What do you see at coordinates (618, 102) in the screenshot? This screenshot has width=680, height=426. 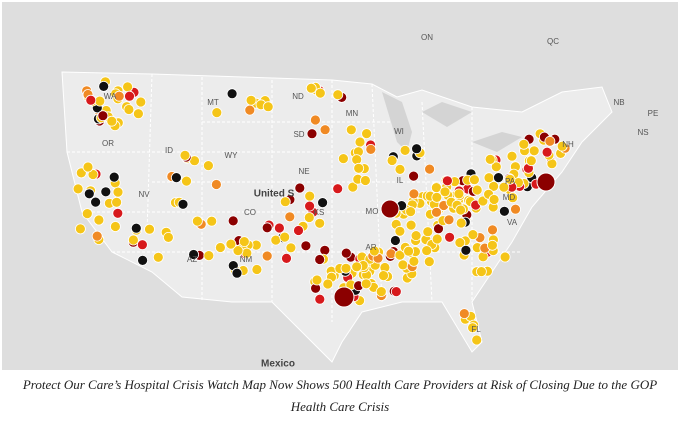 I see `state-label: NB` at bounding box center [618, 102].